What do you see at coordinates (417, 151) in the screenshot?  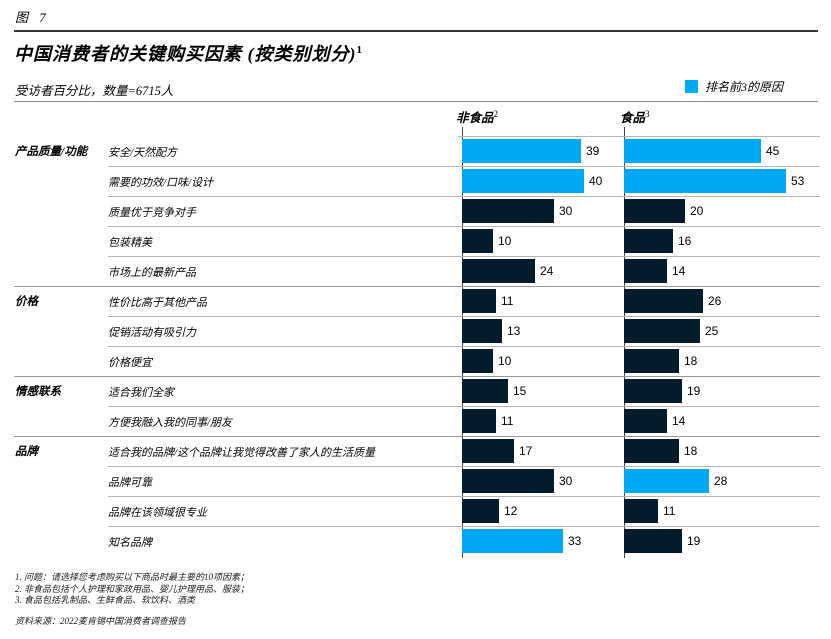 I see `chart-row: 产品质量/功能 安全/天然配方 39 45` at bounding box center [417, 151].